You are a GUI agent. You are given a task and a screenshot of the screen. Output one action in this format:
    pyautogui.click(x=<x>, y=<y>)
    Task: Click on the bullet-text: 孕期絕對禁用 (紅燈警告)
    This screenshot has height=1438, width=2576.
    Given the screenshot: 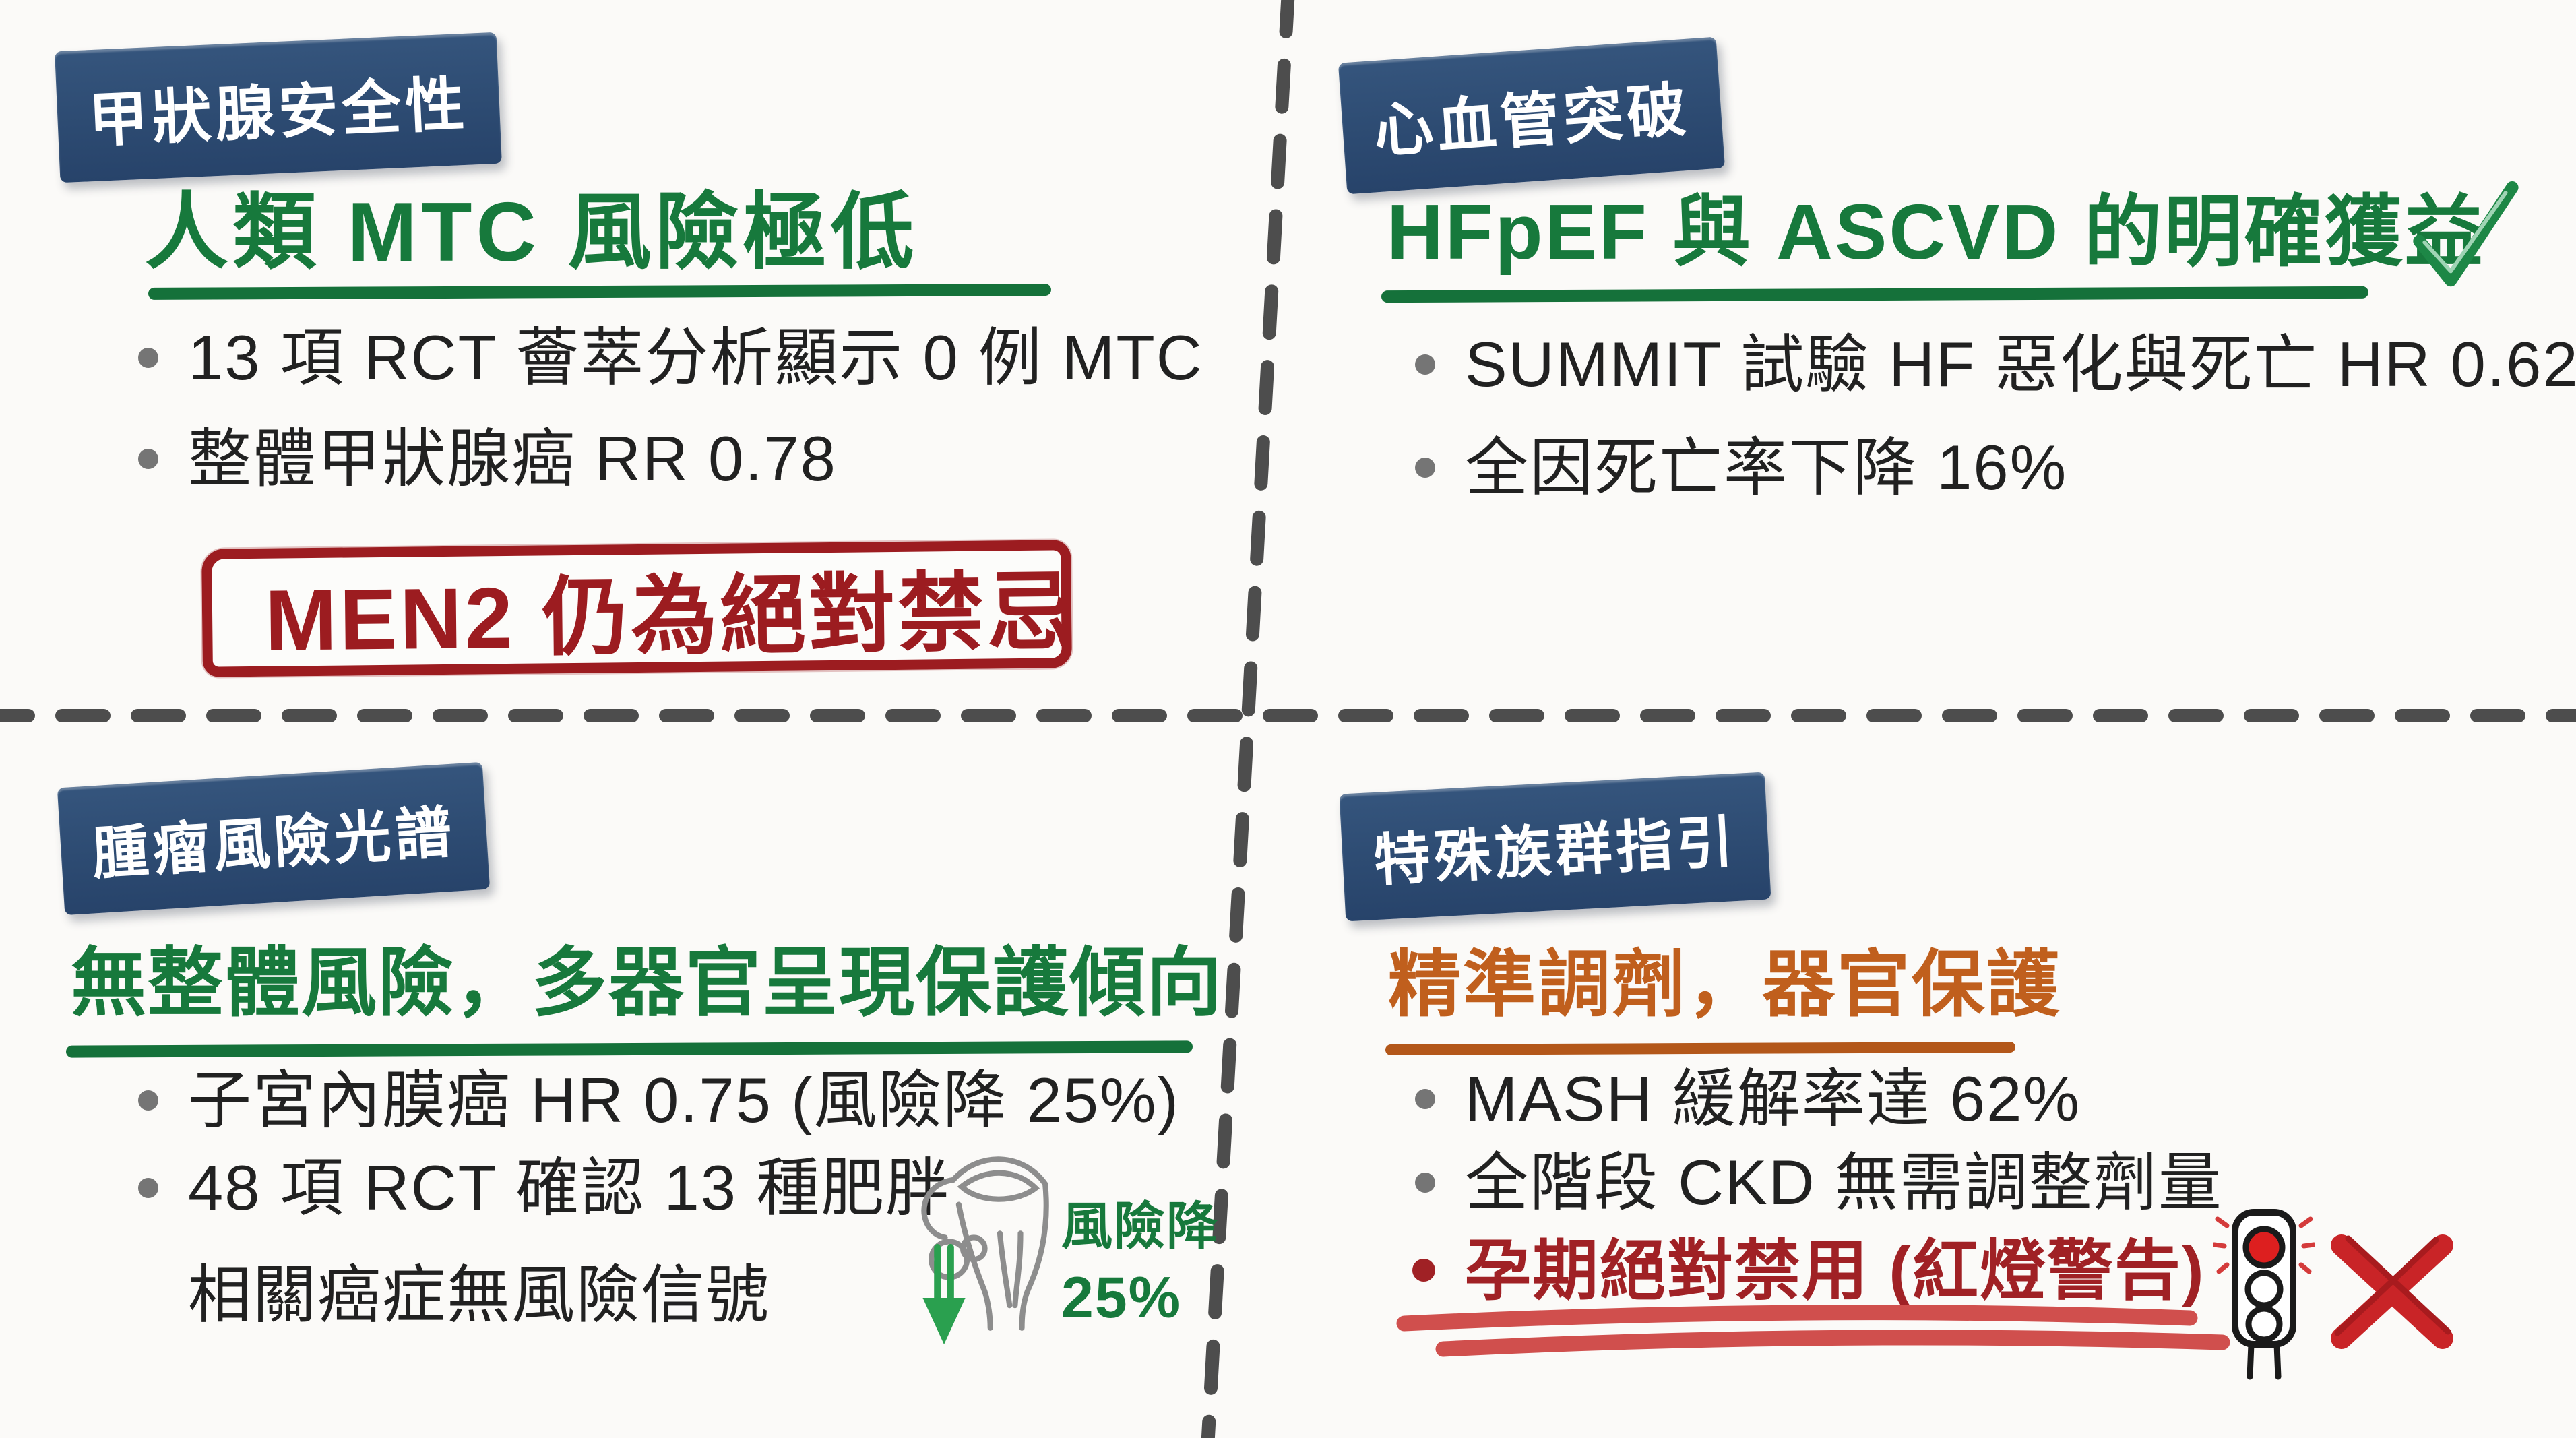 What is the action you would take?
    pyautogui.click(x=1835, y=1270)
    